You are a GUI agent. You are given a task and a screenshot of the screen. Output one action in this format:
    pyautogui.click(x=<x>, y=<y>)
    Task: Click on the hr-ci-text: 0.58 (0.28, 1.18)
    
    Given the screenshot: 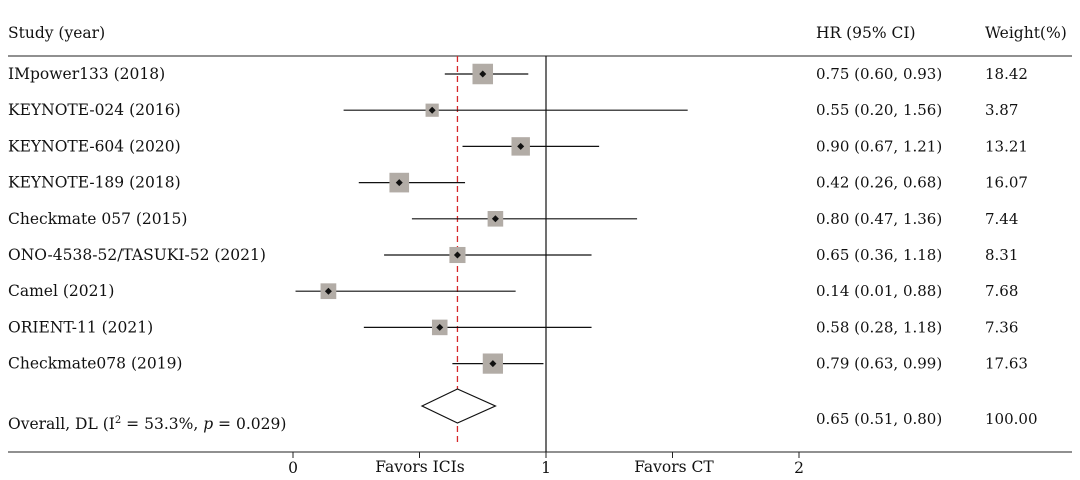 What is the action you would take?
    pyautogui.click(x=879, y=327)
    